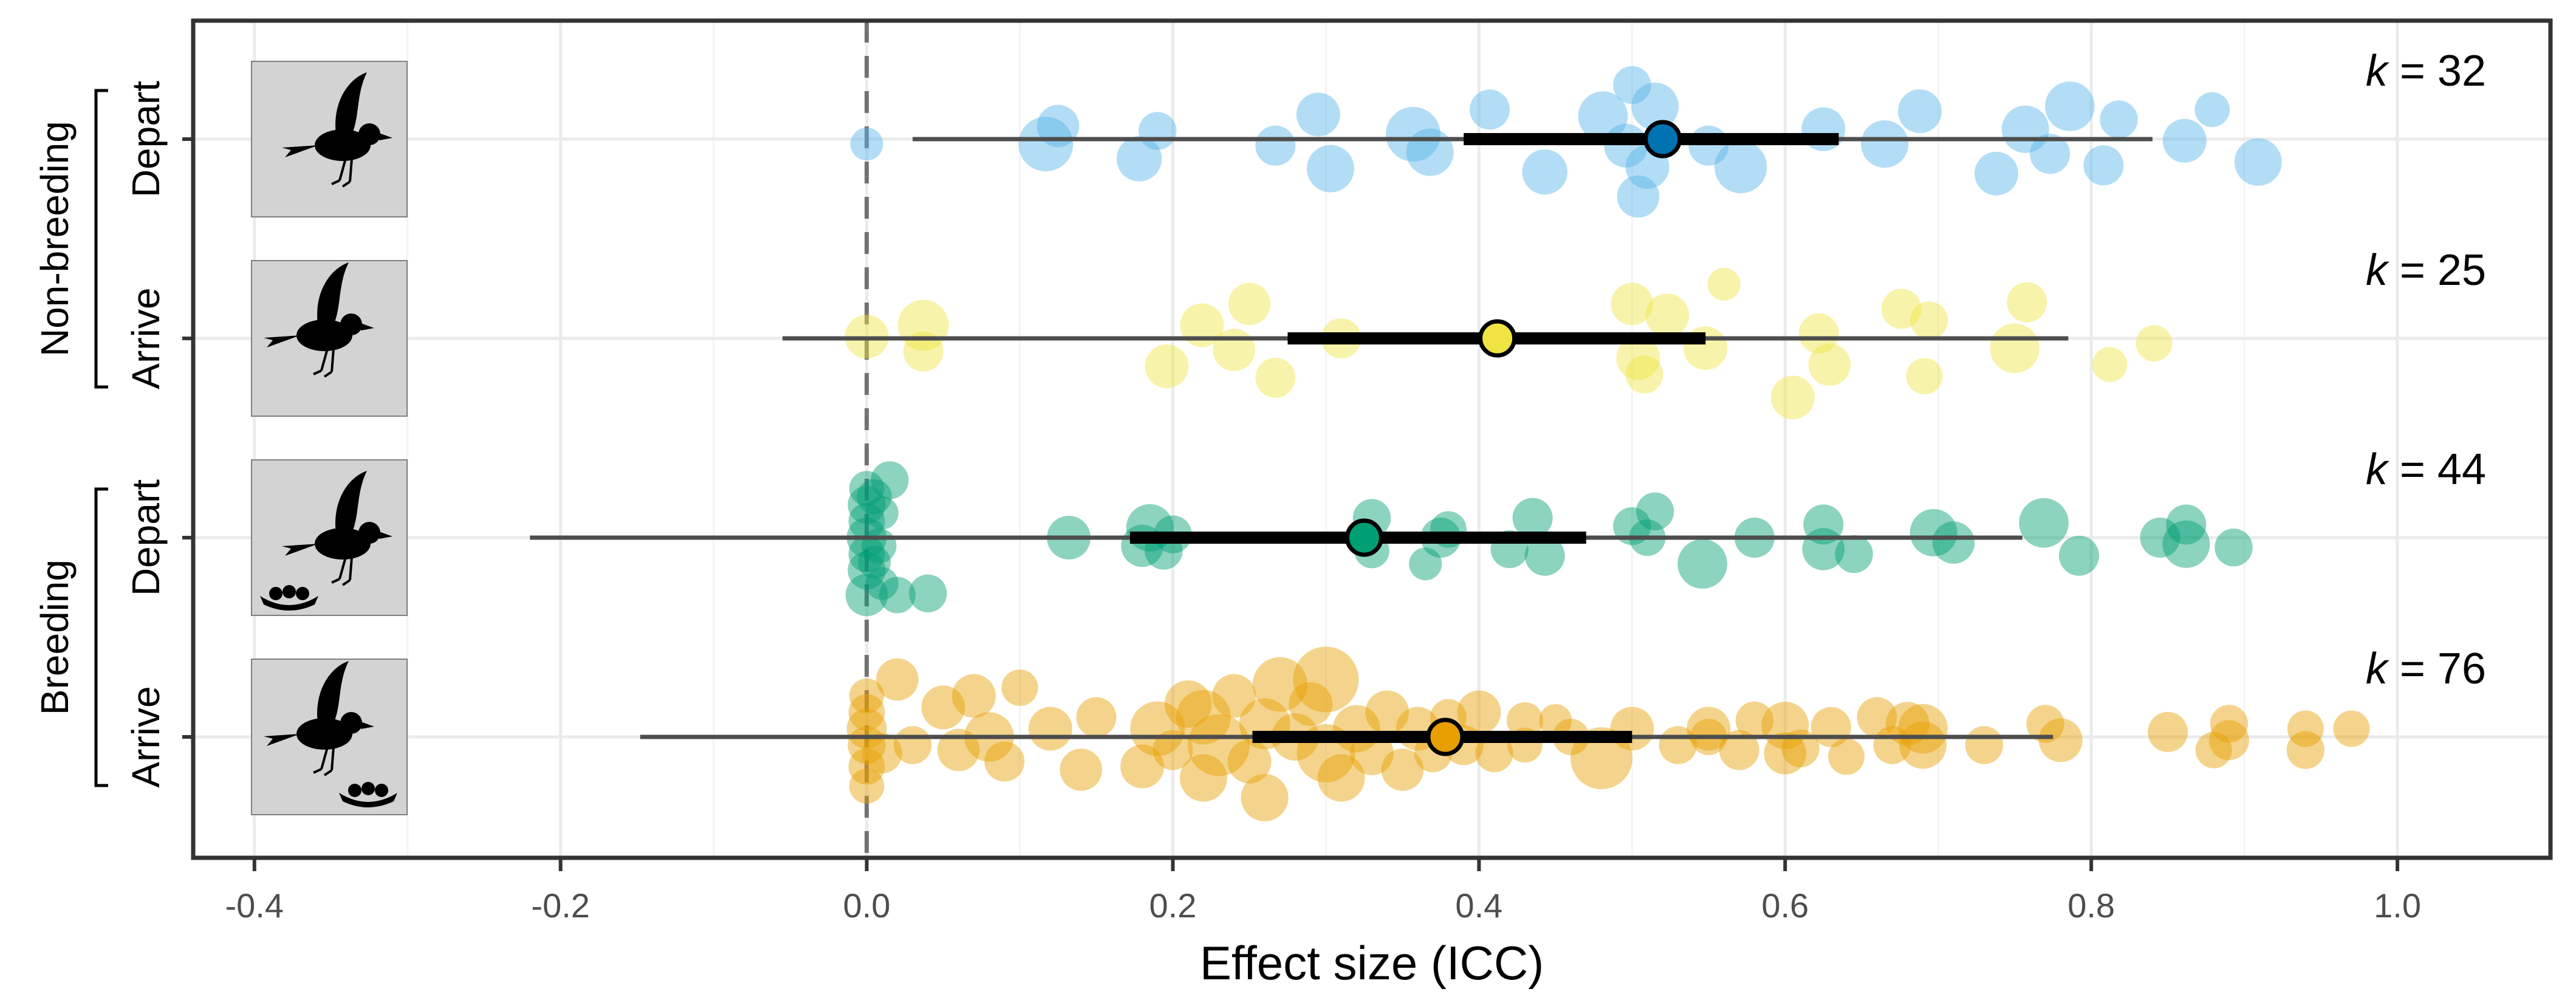 This screenshot has width=2576, height=1003. What do you see at coordinates (2397, 906) in the screenshot?
I see `x-tick-label: 1.0` at bounding box center [2397, 906].